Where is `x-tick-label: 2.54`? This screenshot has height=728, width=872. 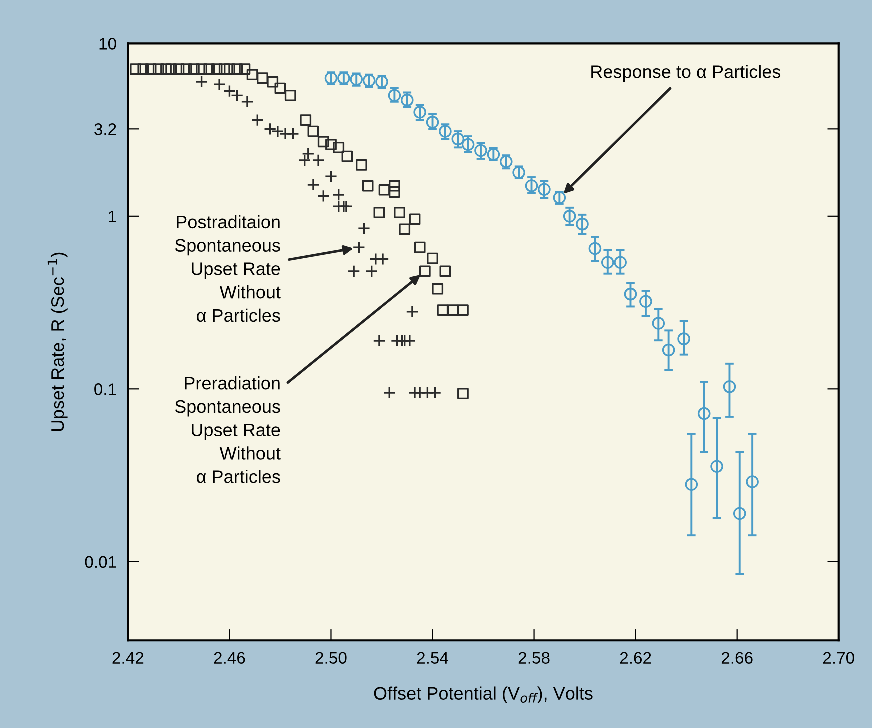
x-tick-label: 2.54 is located at coordinates (432, 658).